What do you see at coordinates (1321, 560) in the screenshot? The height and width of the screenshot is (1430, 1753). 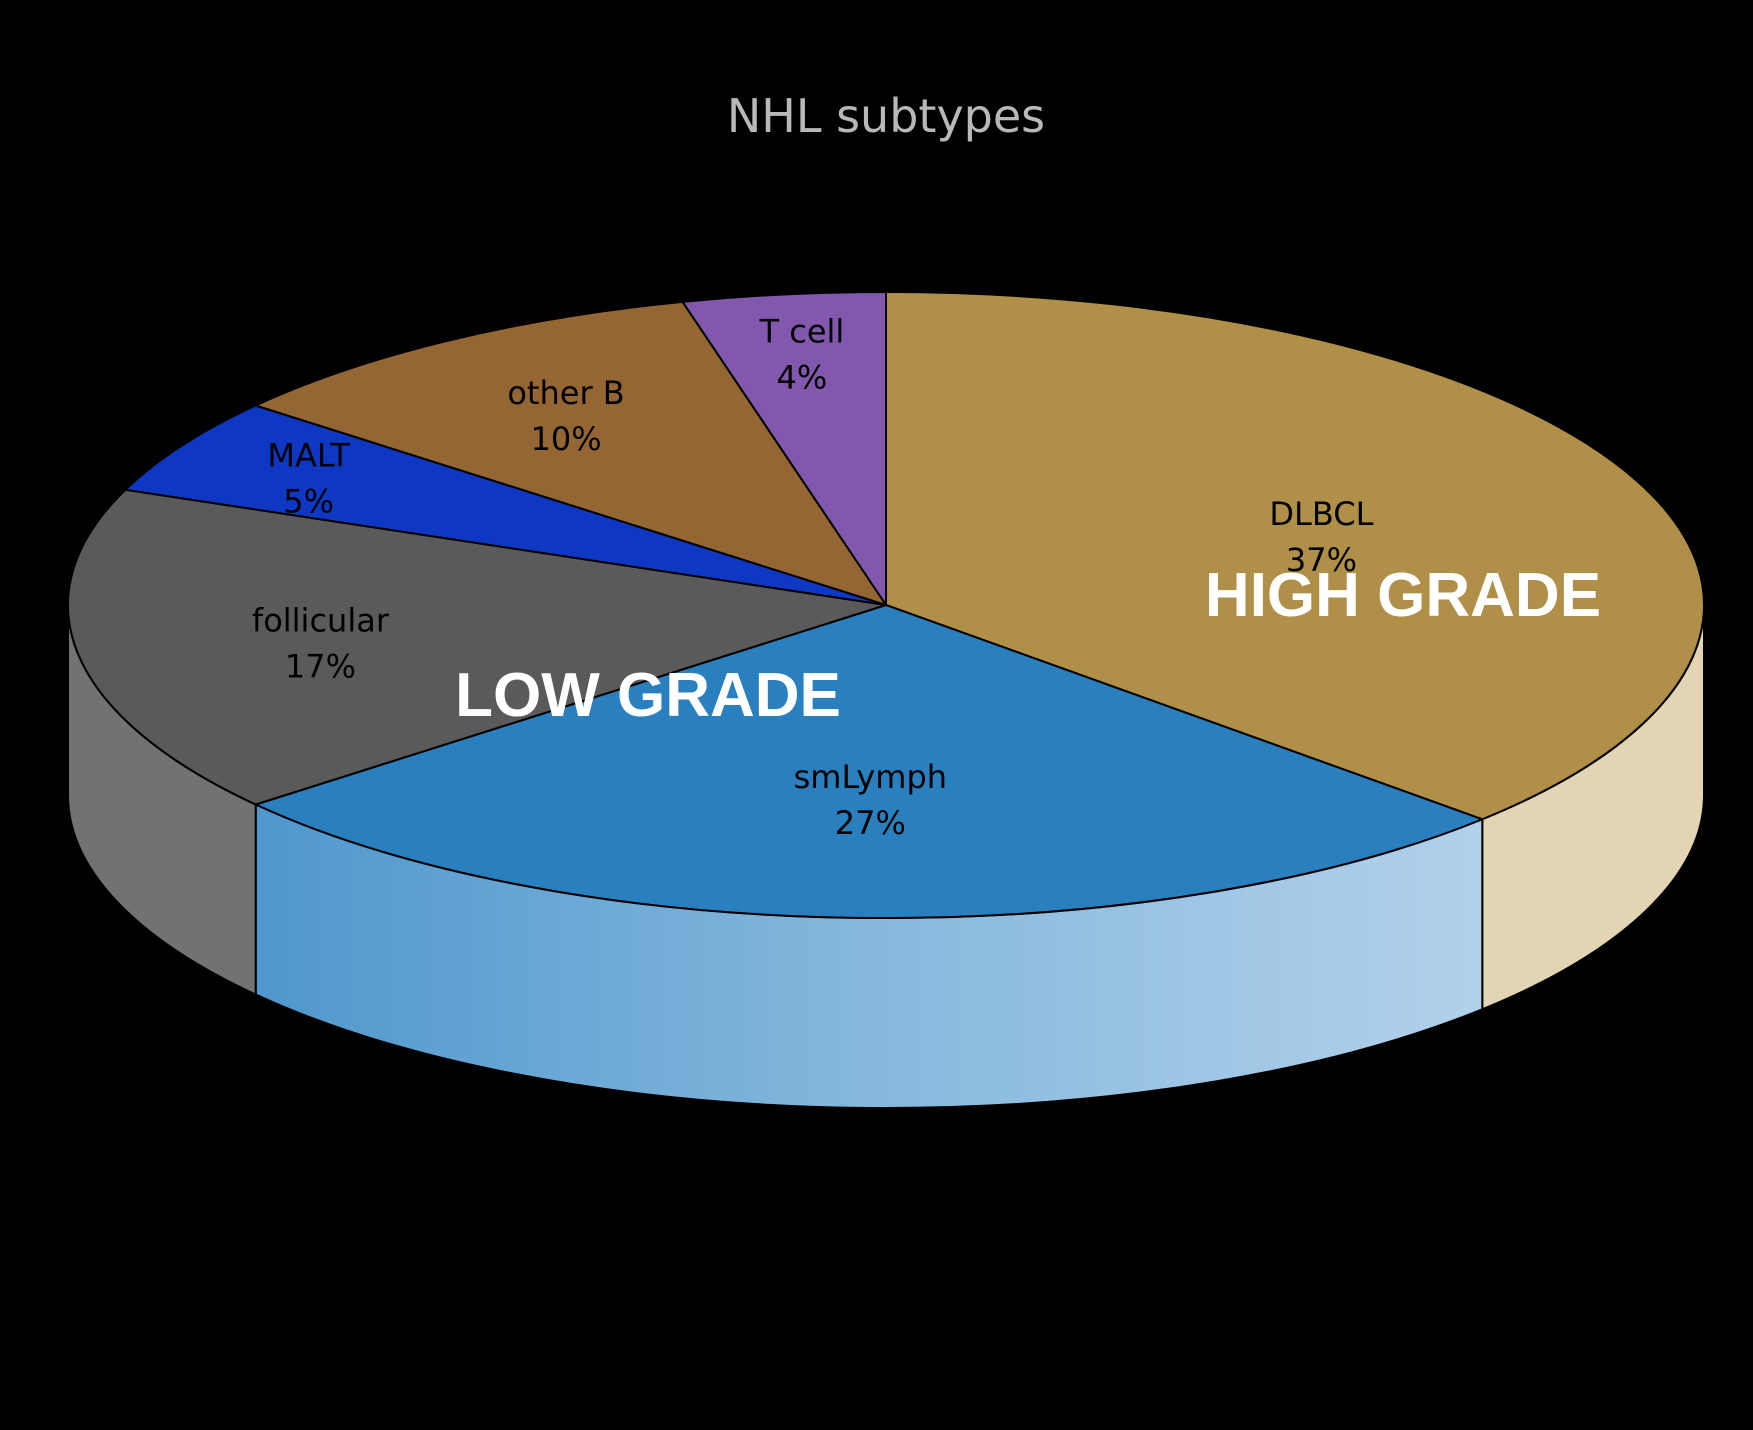 I see `slice-value-label-dlbcl: 37%` at bounding box center [1321, 560].